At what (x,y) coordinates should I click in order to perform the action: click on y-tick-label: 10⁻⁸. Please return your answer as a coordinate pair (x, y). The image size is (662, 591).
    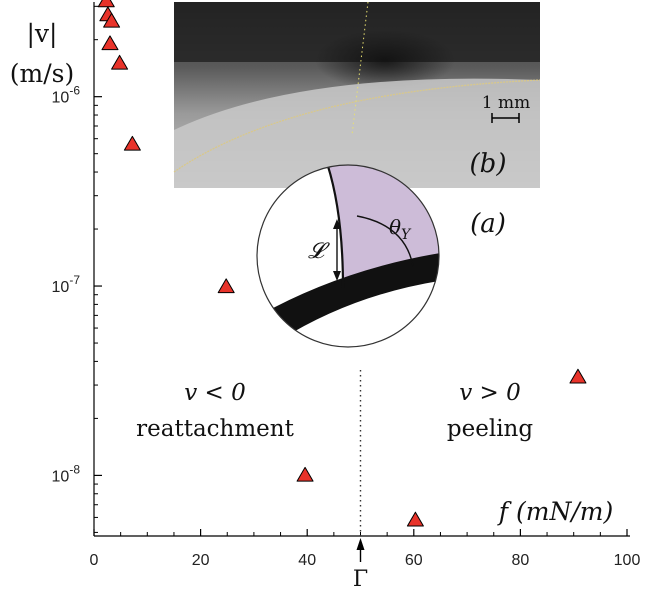
    Looking at the image, I should click on (66, 473).